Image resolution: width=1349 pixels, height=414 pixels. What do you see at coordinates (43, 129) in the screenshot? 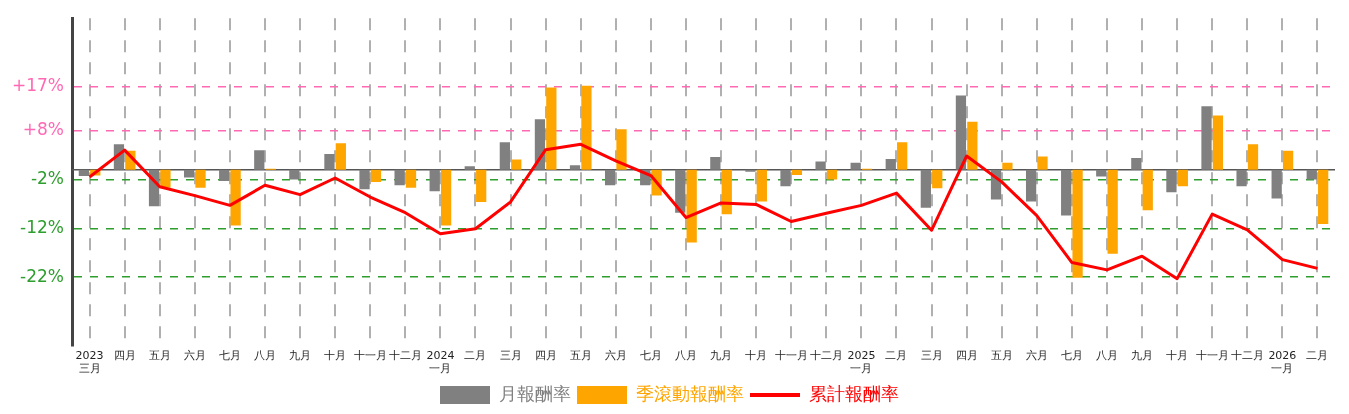
I see `y-tick-label: +8%` at bounding box center [43, 129].